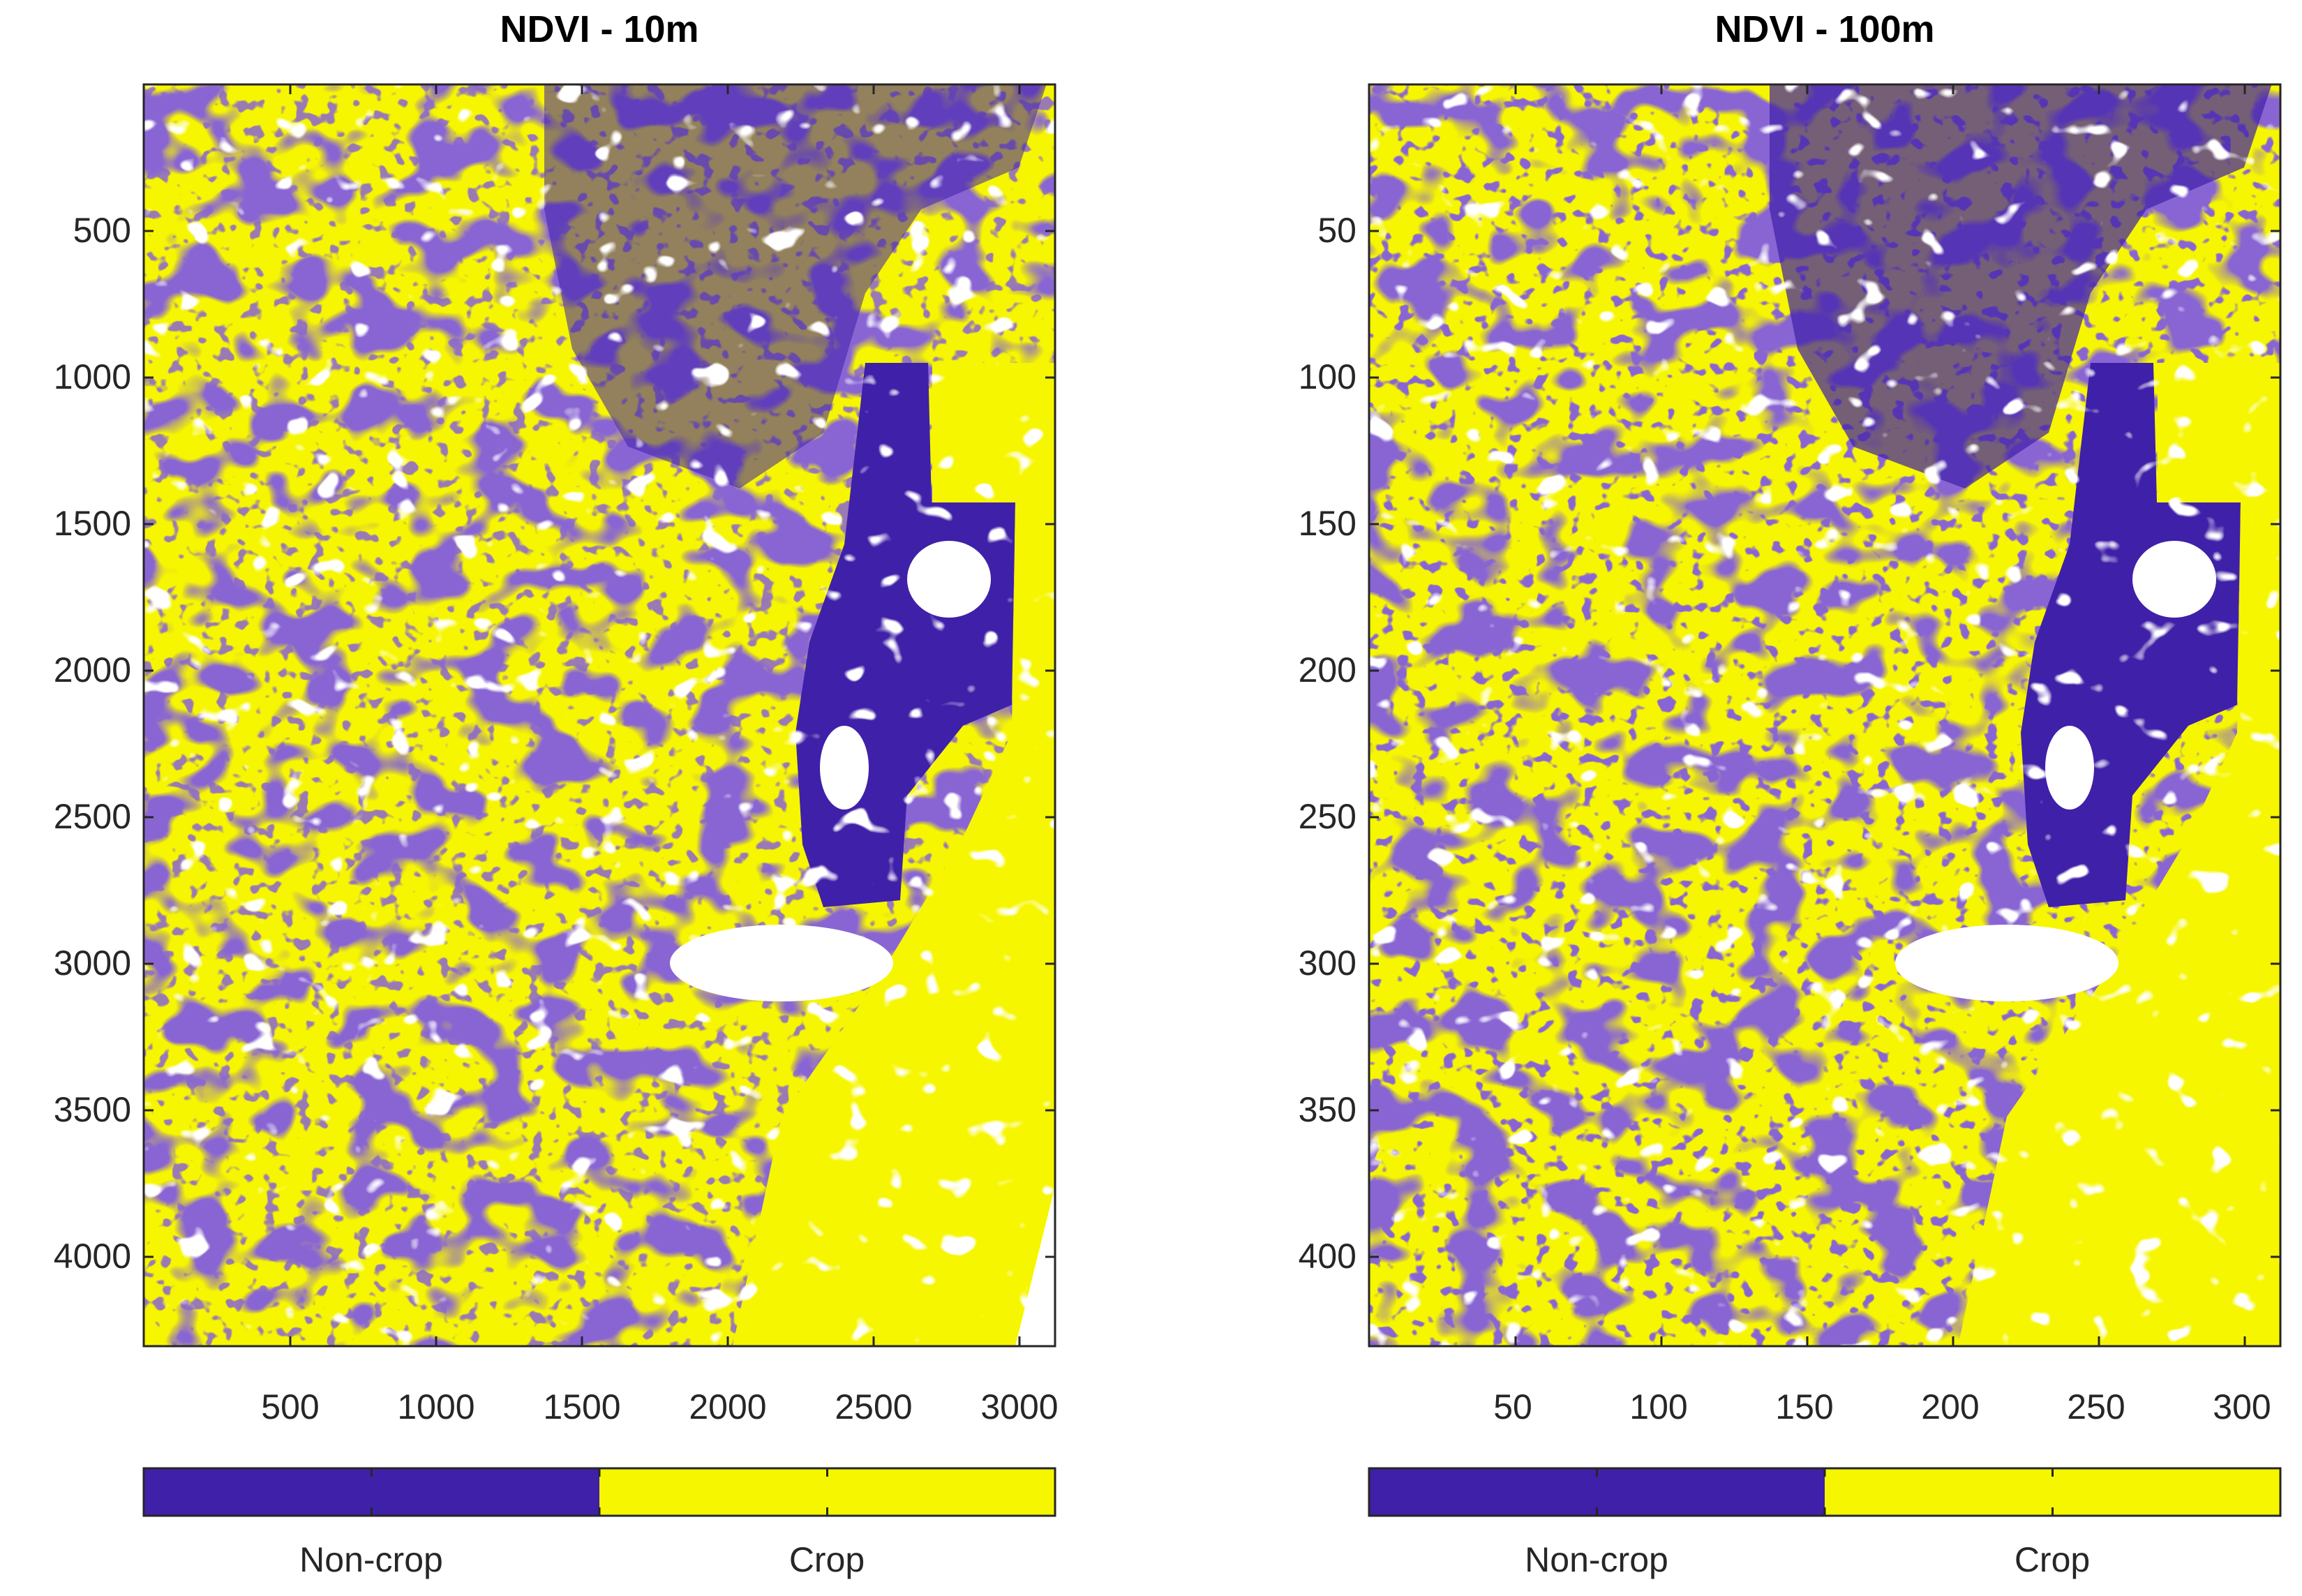 The height and width of the screenshot is (1596, 2302). What do you see at coordinates (1882, 1406) in the screenshot?
I see `x-axis: 50 100 150 200 250 300` at bounding box center [1882, 1406].